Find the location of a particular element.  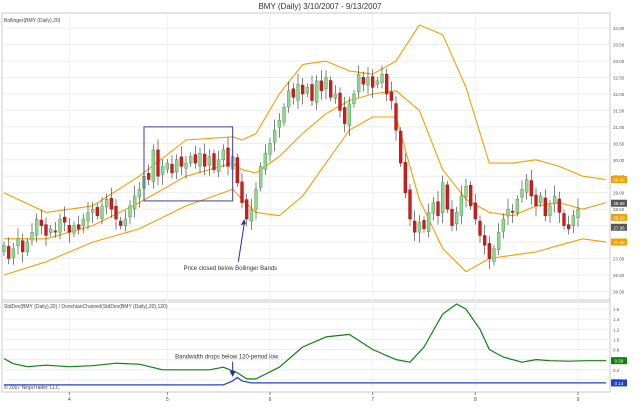

indicator-value-tag-label: 0.58 is located at coordinates (619, 361).